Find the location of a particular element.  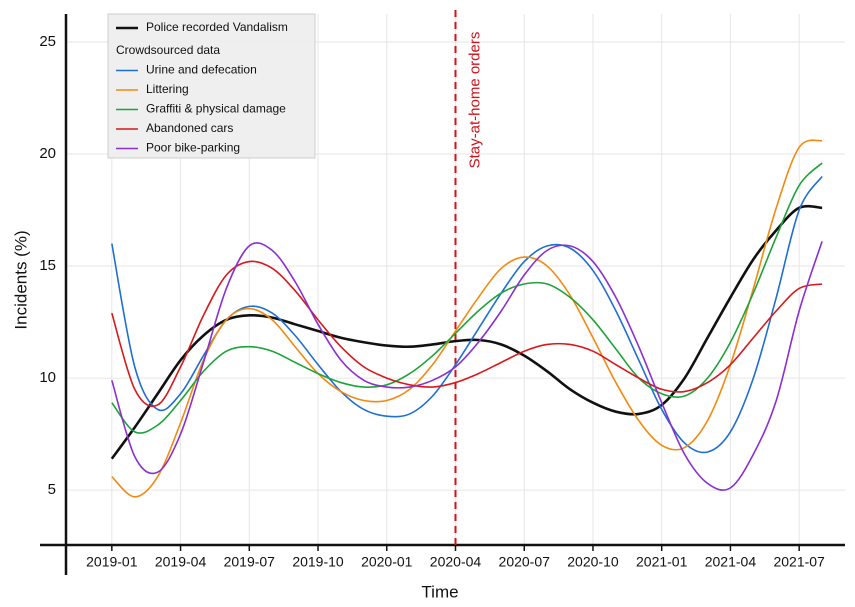

legend-label: Littering is located at coordinates (167, 89).